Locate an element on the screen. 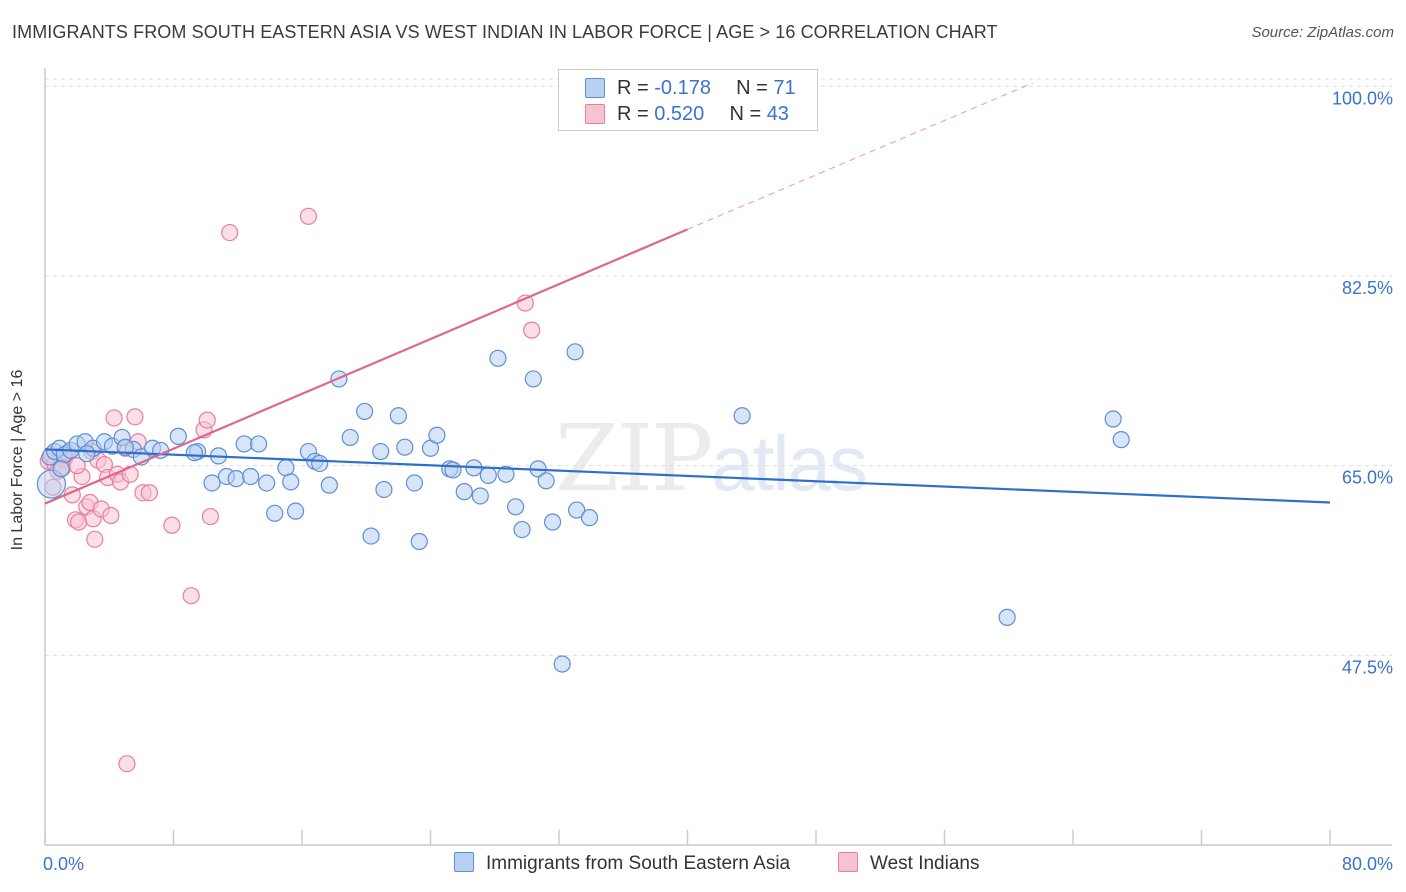 Image resolution: width=1406 pixels, height=892 pixels. bottom-legend-pink: West Indians is located at coordinates (908, 863).